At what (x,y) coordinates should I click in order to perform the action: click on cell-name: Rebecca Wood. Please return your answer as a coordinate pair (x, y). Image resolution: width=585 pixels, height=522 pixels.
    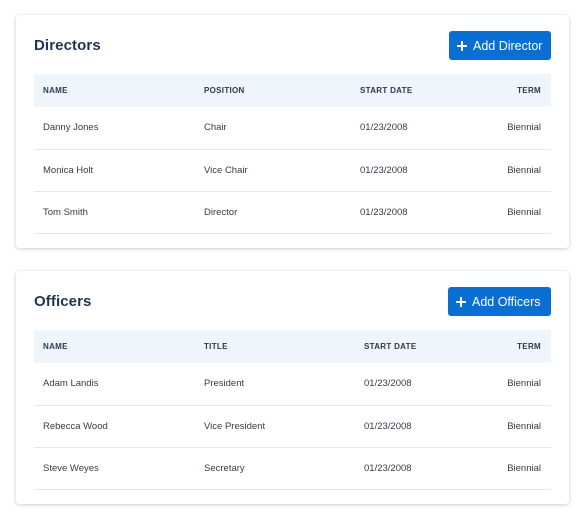
    Looking at the image, I should click on (75, 426).